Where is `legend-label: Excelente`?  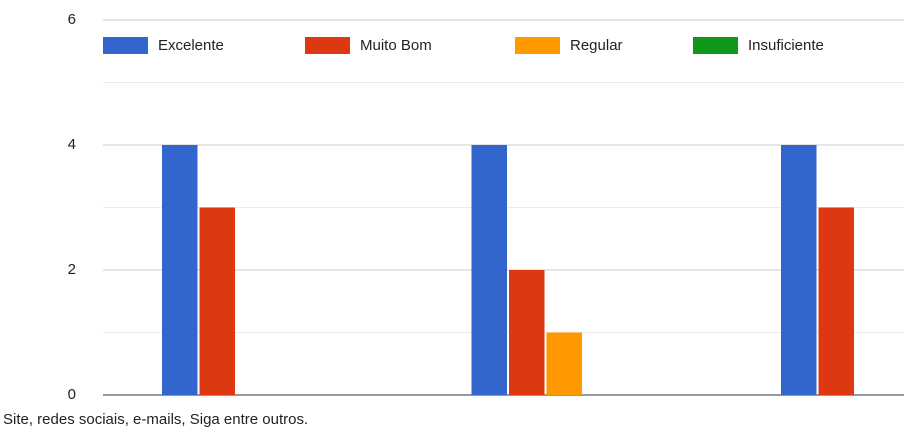 legend-label: Excelente is located at coordinates (191, 45).